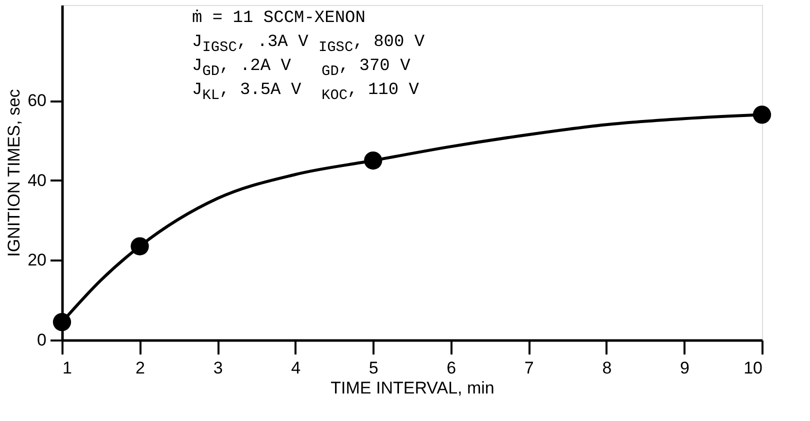 Image resolution: width=810 pixels, height=421 pixels. I want to click on x-tick-label: 8, so click(607, 368).